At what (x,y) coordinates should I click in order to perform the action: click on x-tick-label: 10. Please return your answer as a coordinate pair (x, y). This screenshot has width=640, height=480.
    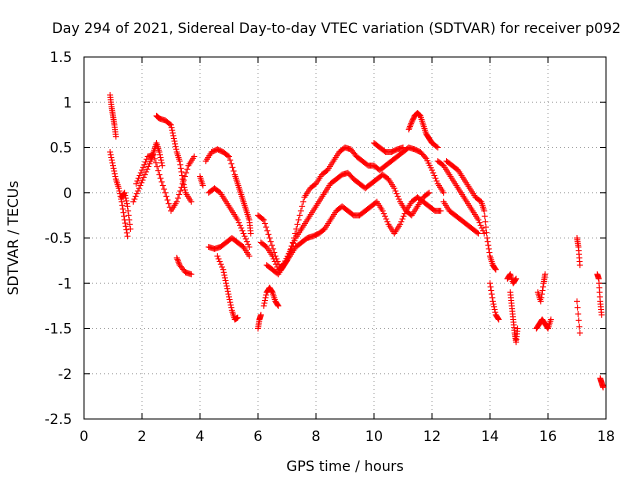
    Looking at the image, I should click on (374, 437).